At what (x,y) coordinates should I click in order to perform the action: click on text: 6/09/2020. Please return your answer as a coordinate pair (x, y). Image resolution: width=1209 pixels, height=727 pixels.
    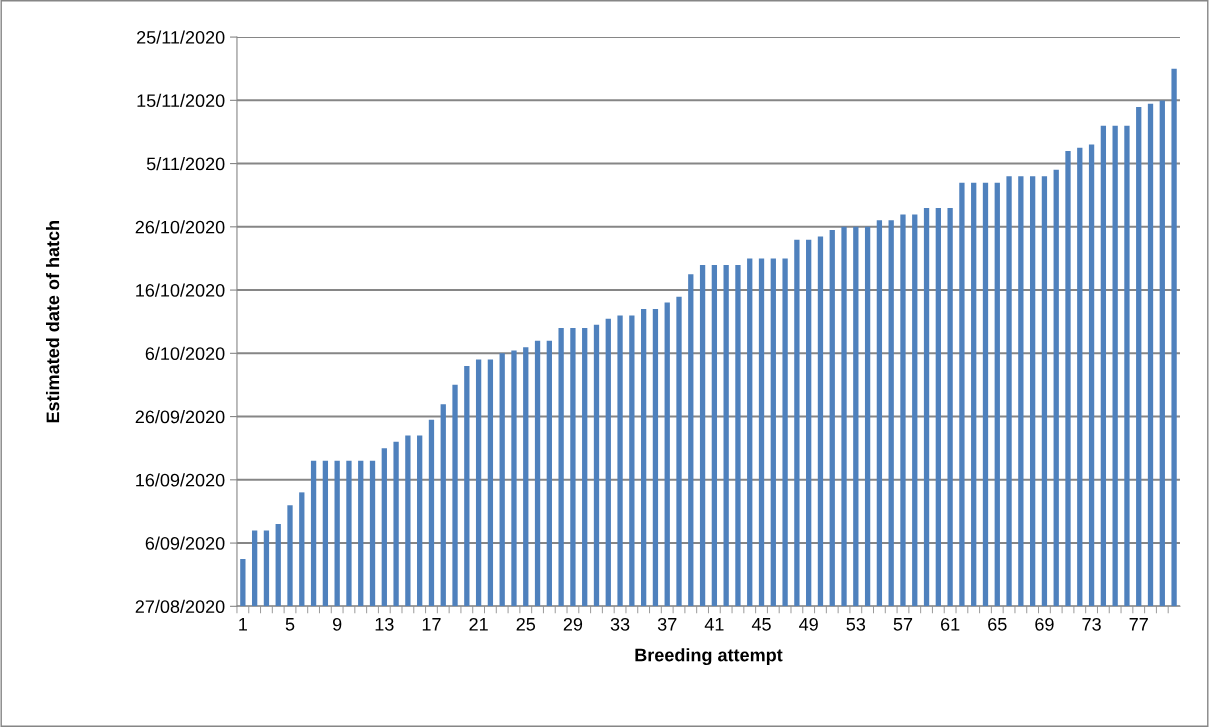
    Looking at the image, I should click on (185, 543).